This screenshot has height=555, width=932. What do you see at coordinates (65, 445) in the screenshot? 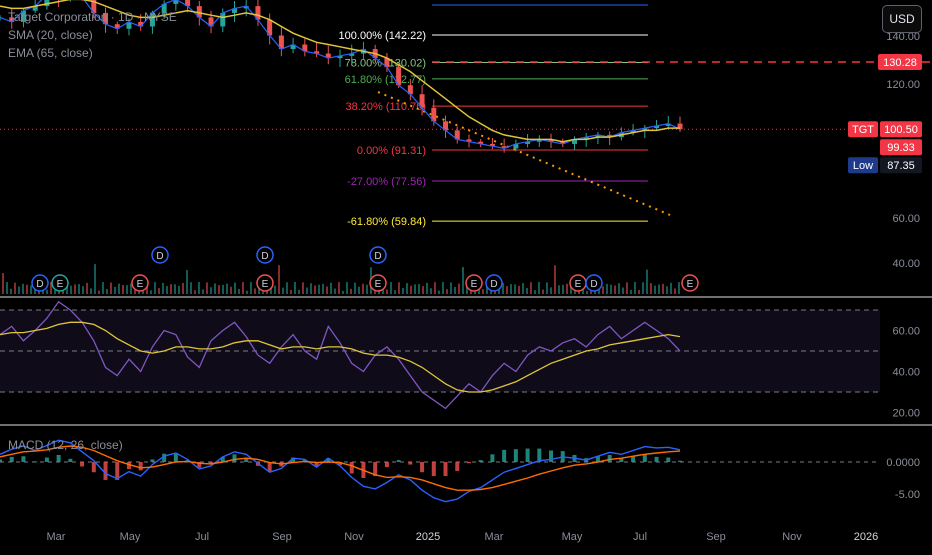
I see `legend-macd: MACD (12, 26, close)` at bounding box center [65, 445].